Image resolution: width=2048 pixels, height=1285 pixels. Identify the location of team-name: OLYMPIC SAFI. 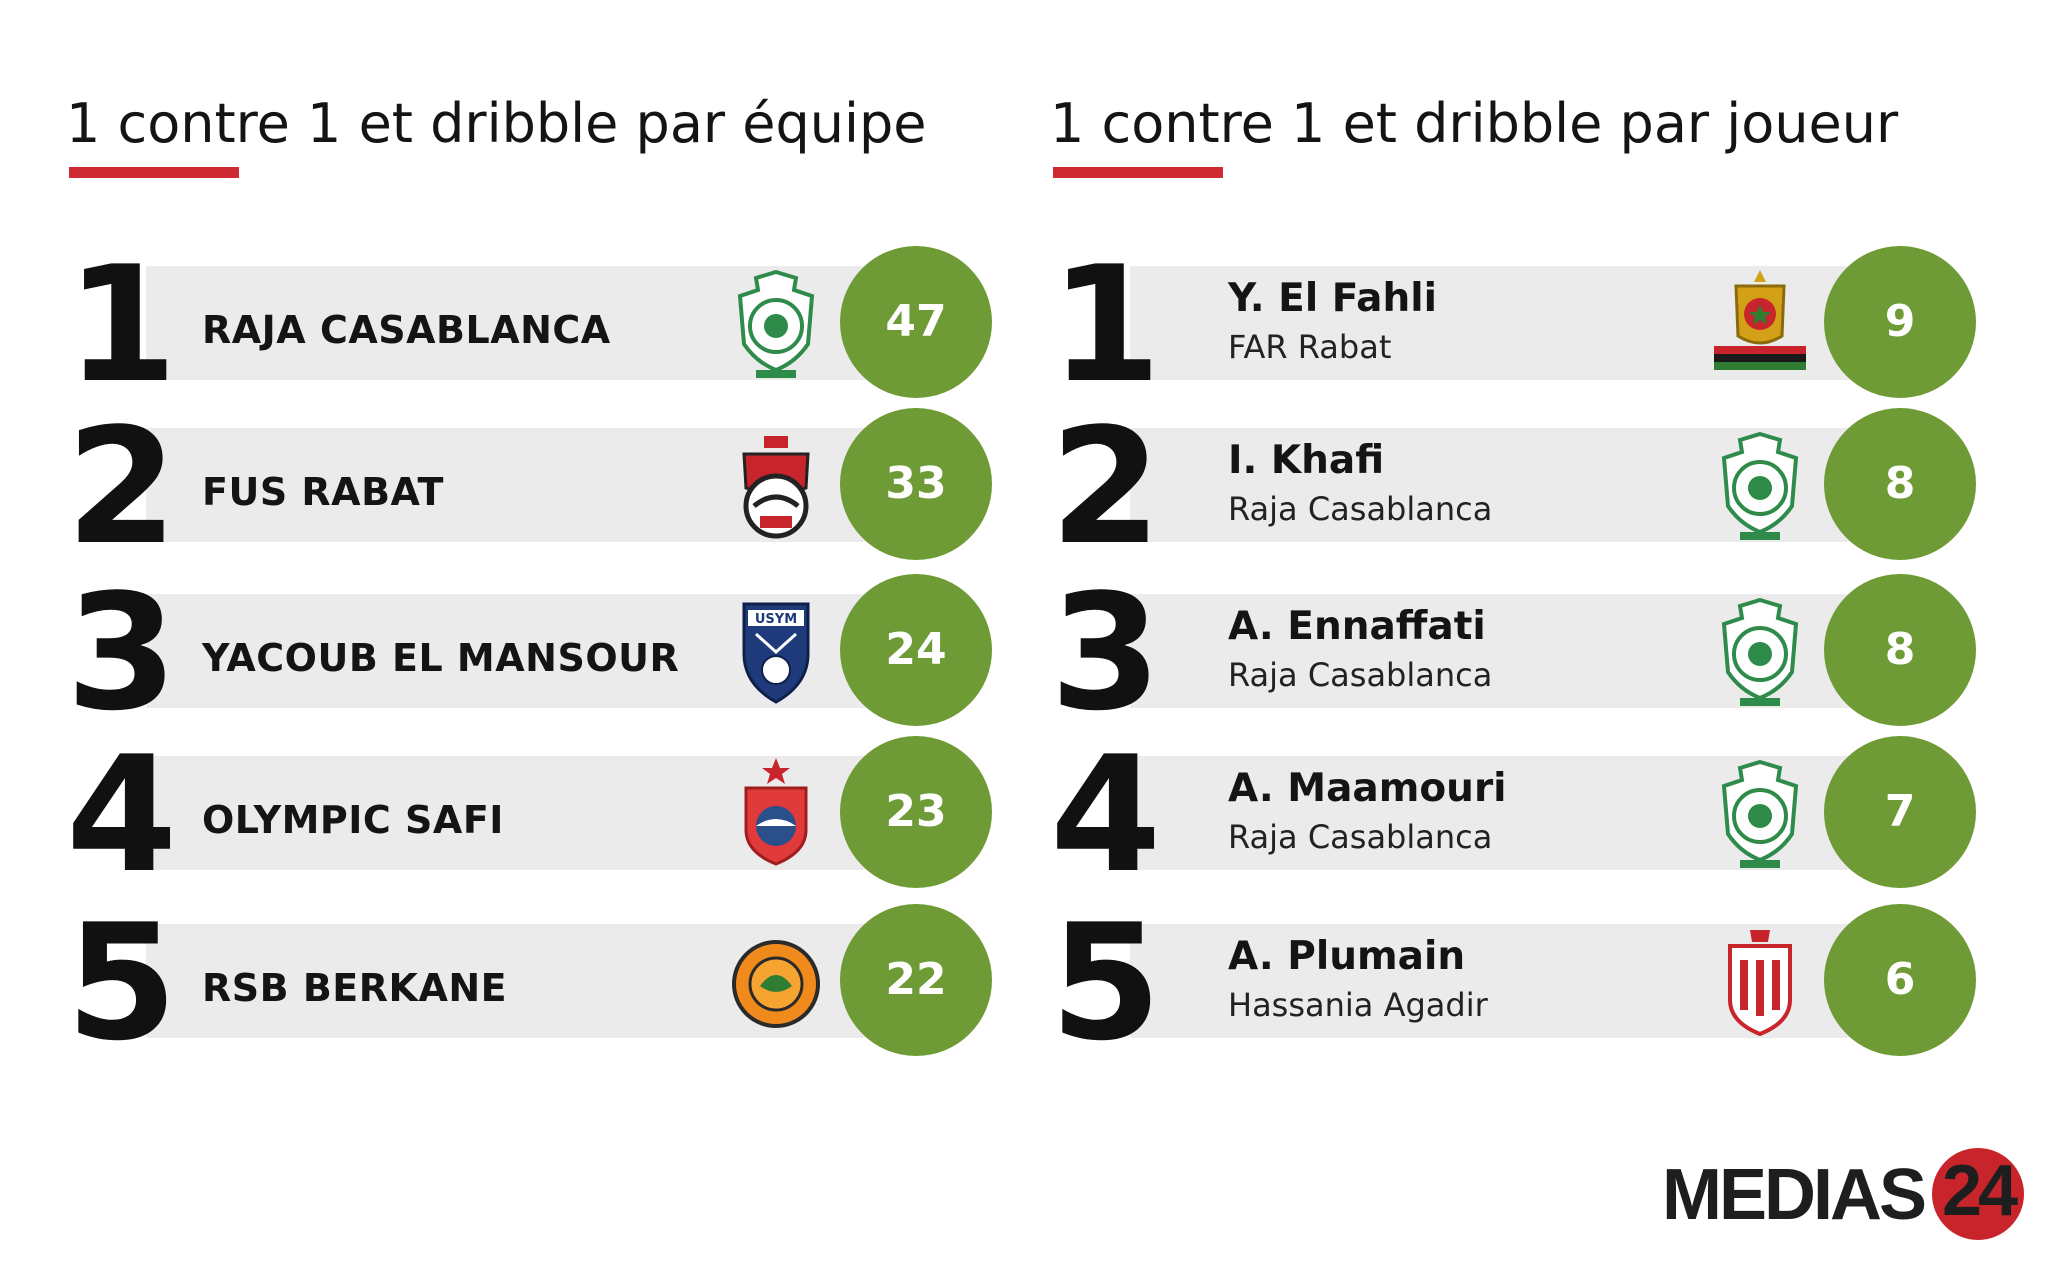
(353, 820).